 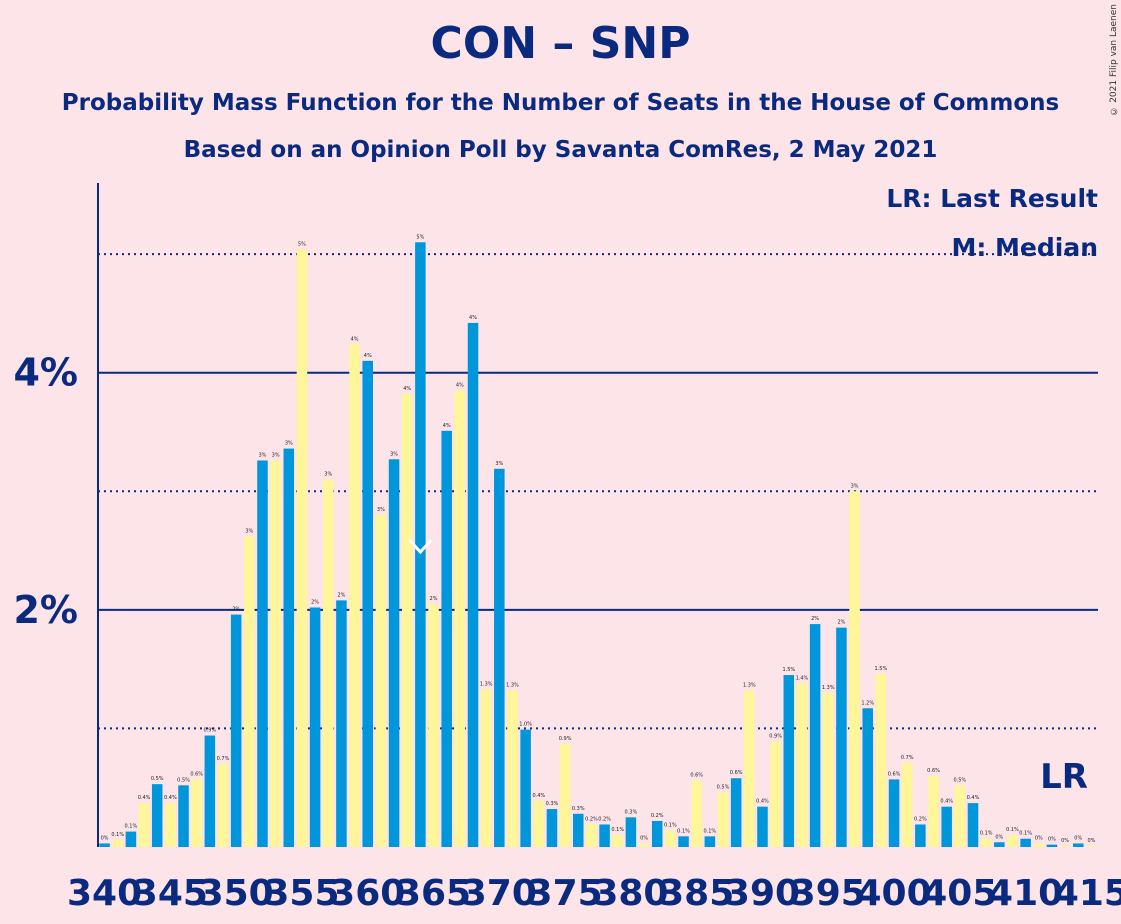 I want to click on bar-data-label: 0.5%, so click(x=183, y=780).